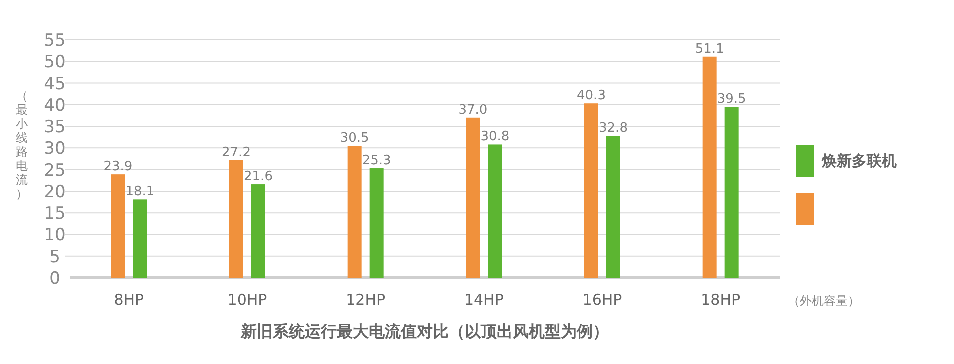 This screenshot has height=364, width=954. What do you see at coordinates (22, 145) in the screenshot?
I see `y-axis-title: （最小线路电流）` at bounding box center [22, 145].